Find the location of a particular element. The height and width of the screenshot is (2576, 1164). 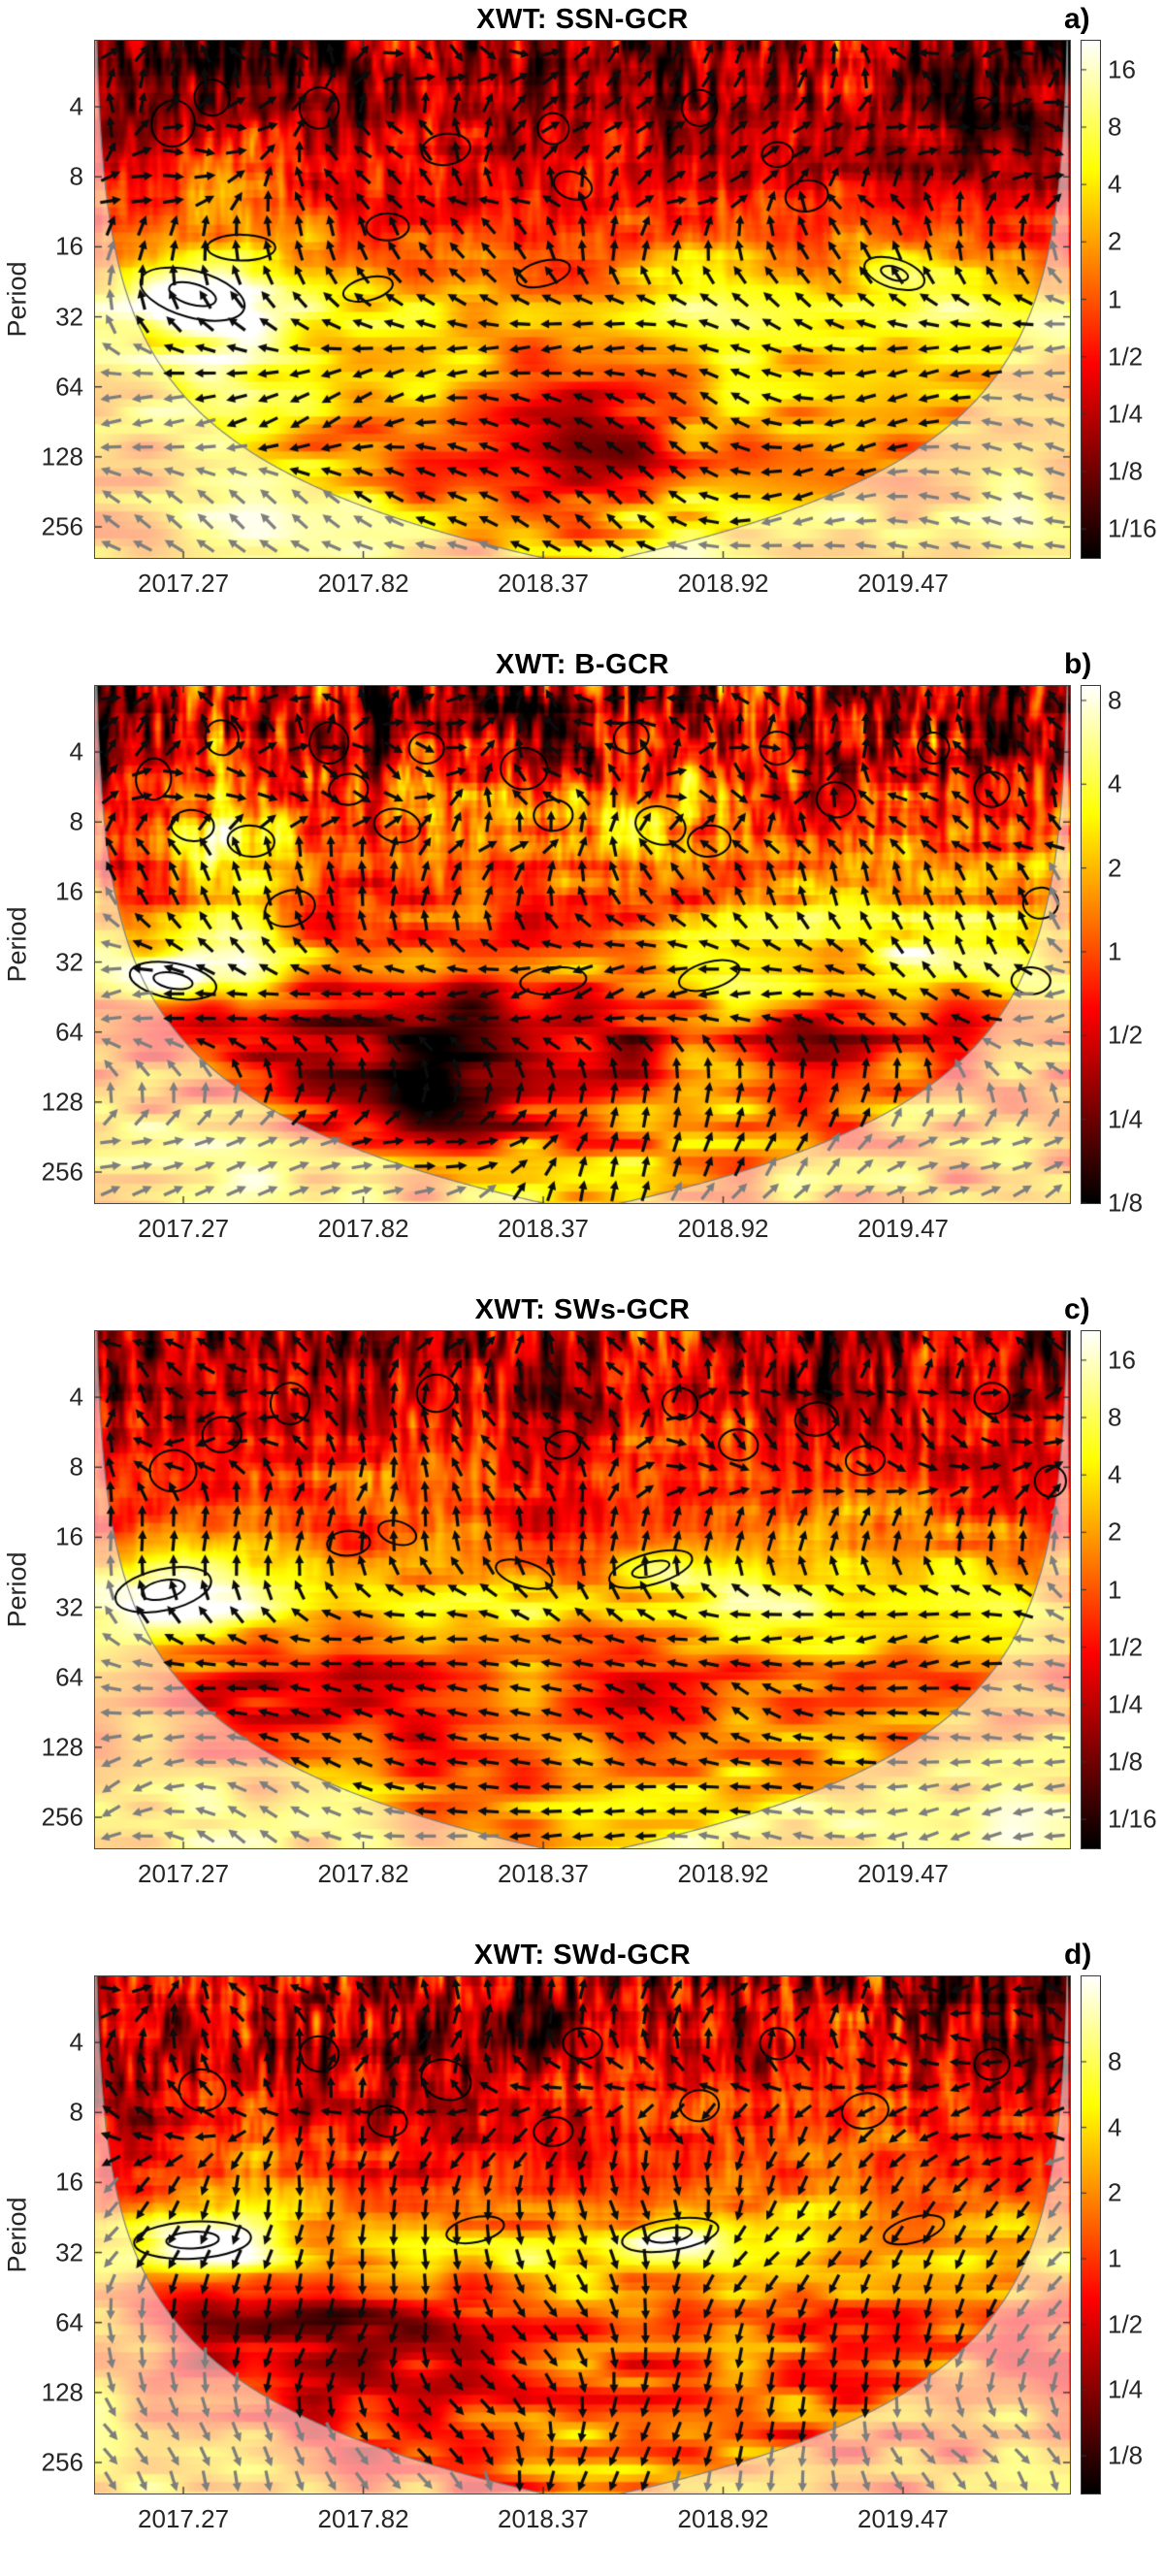

panel-title: XWT: B-GCR is located at coordinates (582, 664).